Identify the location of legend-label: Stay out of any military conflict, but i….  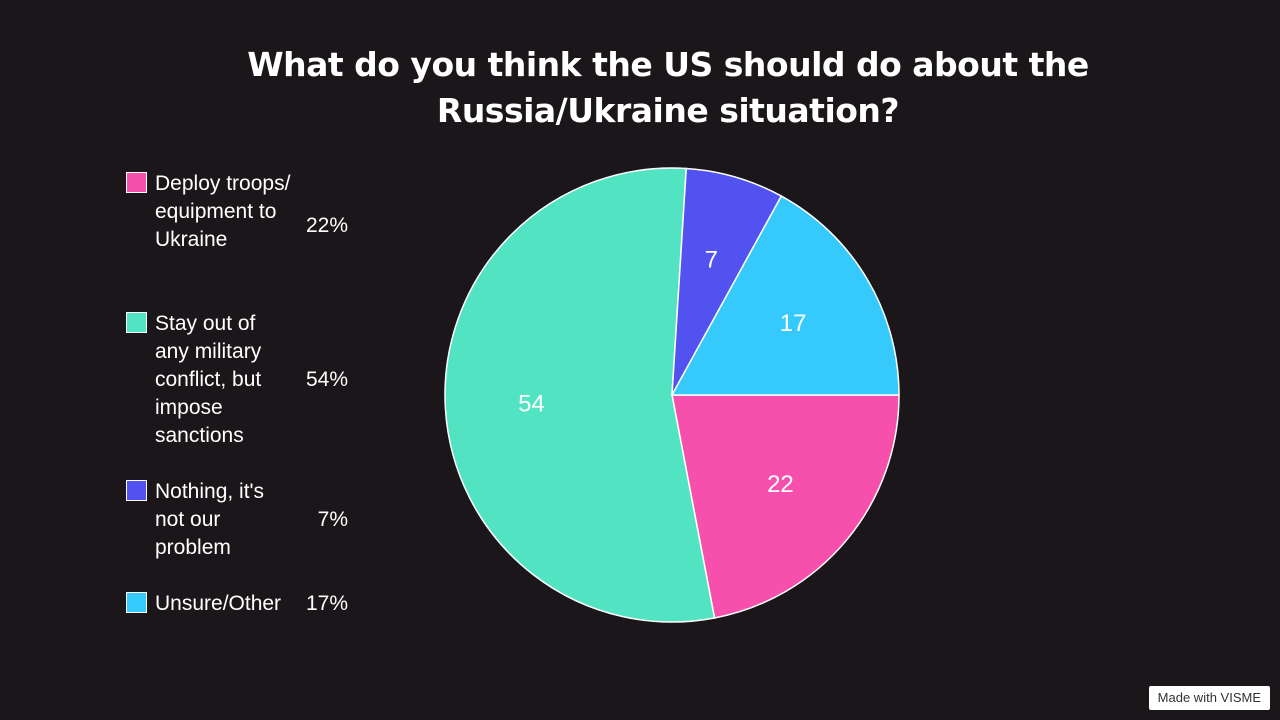
(208, 379).